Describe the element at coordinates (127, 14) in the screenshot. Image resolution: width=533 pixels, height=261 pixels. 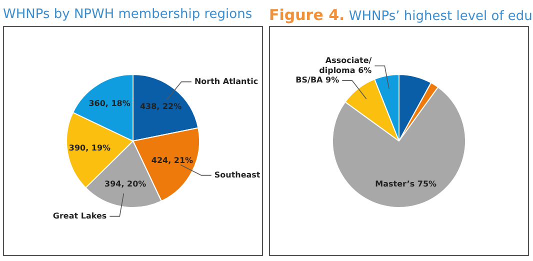
I see `chart-title: WHNPs by NPWH membership regions` at that location.